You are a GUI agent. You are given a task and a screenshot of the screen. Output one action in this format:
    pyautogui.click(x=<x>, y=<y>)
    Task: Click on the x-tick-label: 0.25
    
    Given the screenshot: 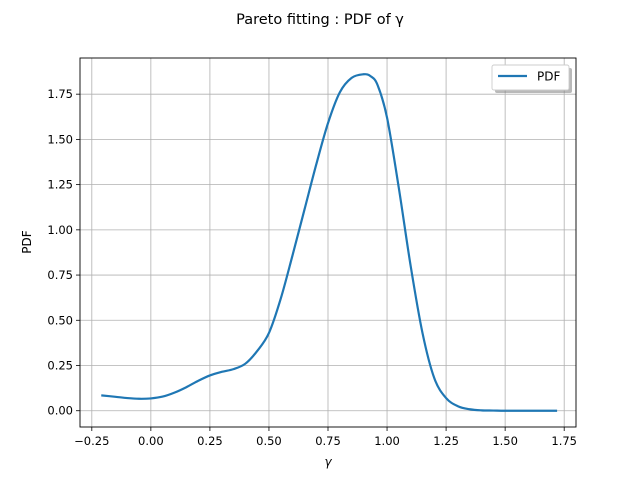 What is the action you would take?
    pyautogui.click(x=210, y=441)
    